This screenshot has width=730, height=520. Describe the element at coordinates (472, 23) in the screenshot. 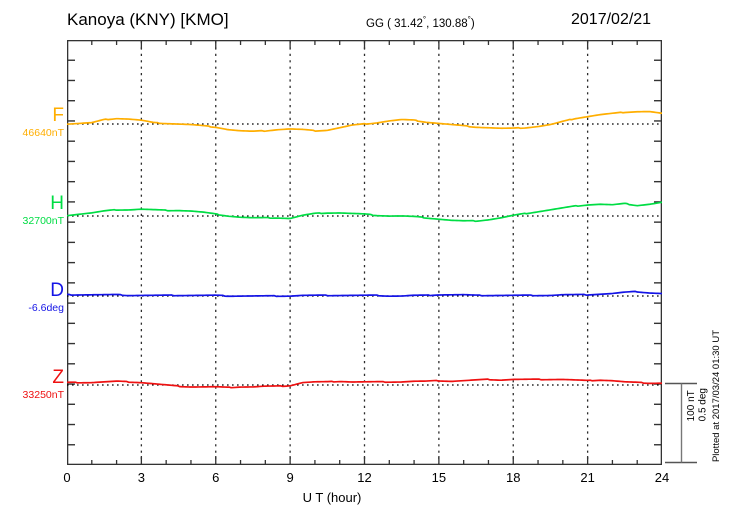

I see `coords-suffix: )` at that location.